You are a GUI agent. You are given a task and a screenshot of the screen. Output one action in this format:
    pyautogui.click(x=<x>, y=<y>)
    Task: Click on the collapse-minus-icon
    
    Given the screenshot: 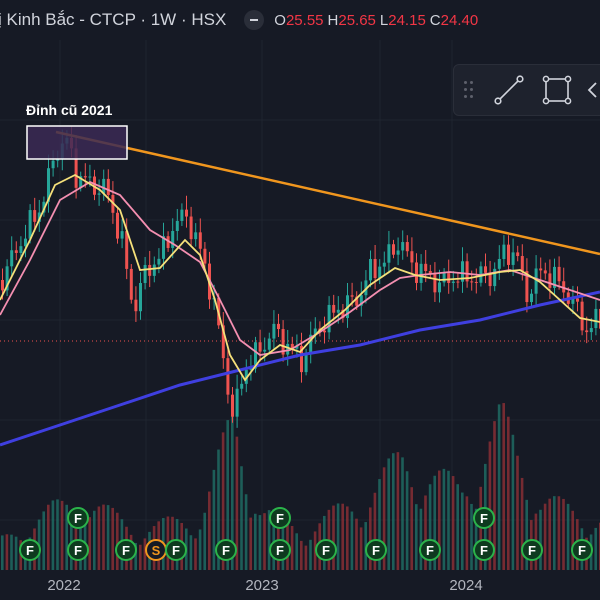 What is the action you would take?
    pyautogui.click(x=254, y=20)
    